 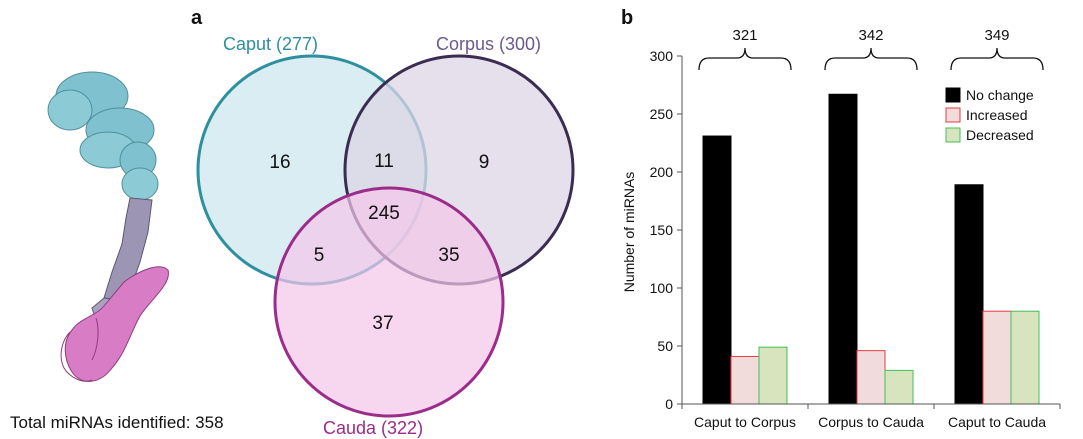 I want to click on venn-count-corpus-only: 9, so click(x=484, y=162).